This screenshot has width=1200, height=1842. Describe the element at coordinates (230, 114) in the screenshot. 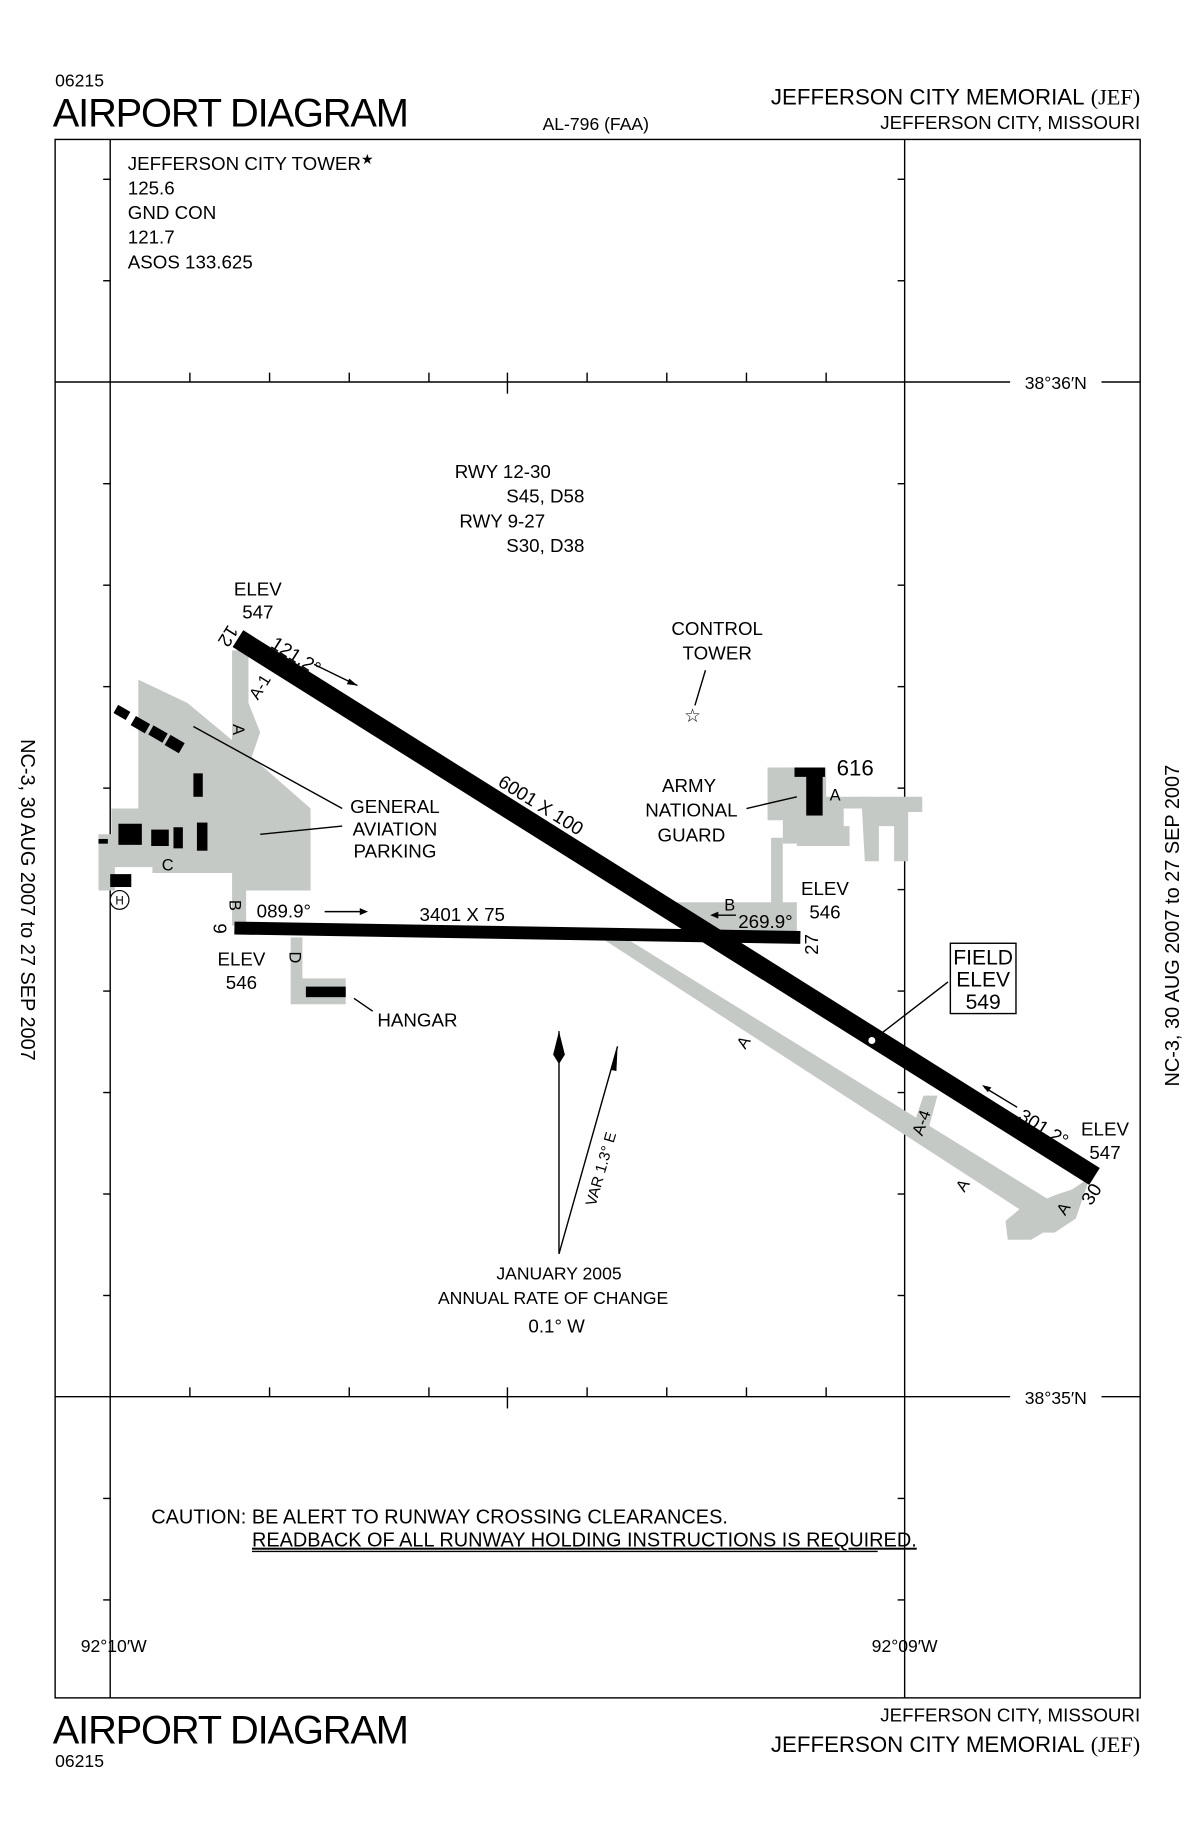

I see `diagram-title: AIRPORT DIAGRAM` at that location.